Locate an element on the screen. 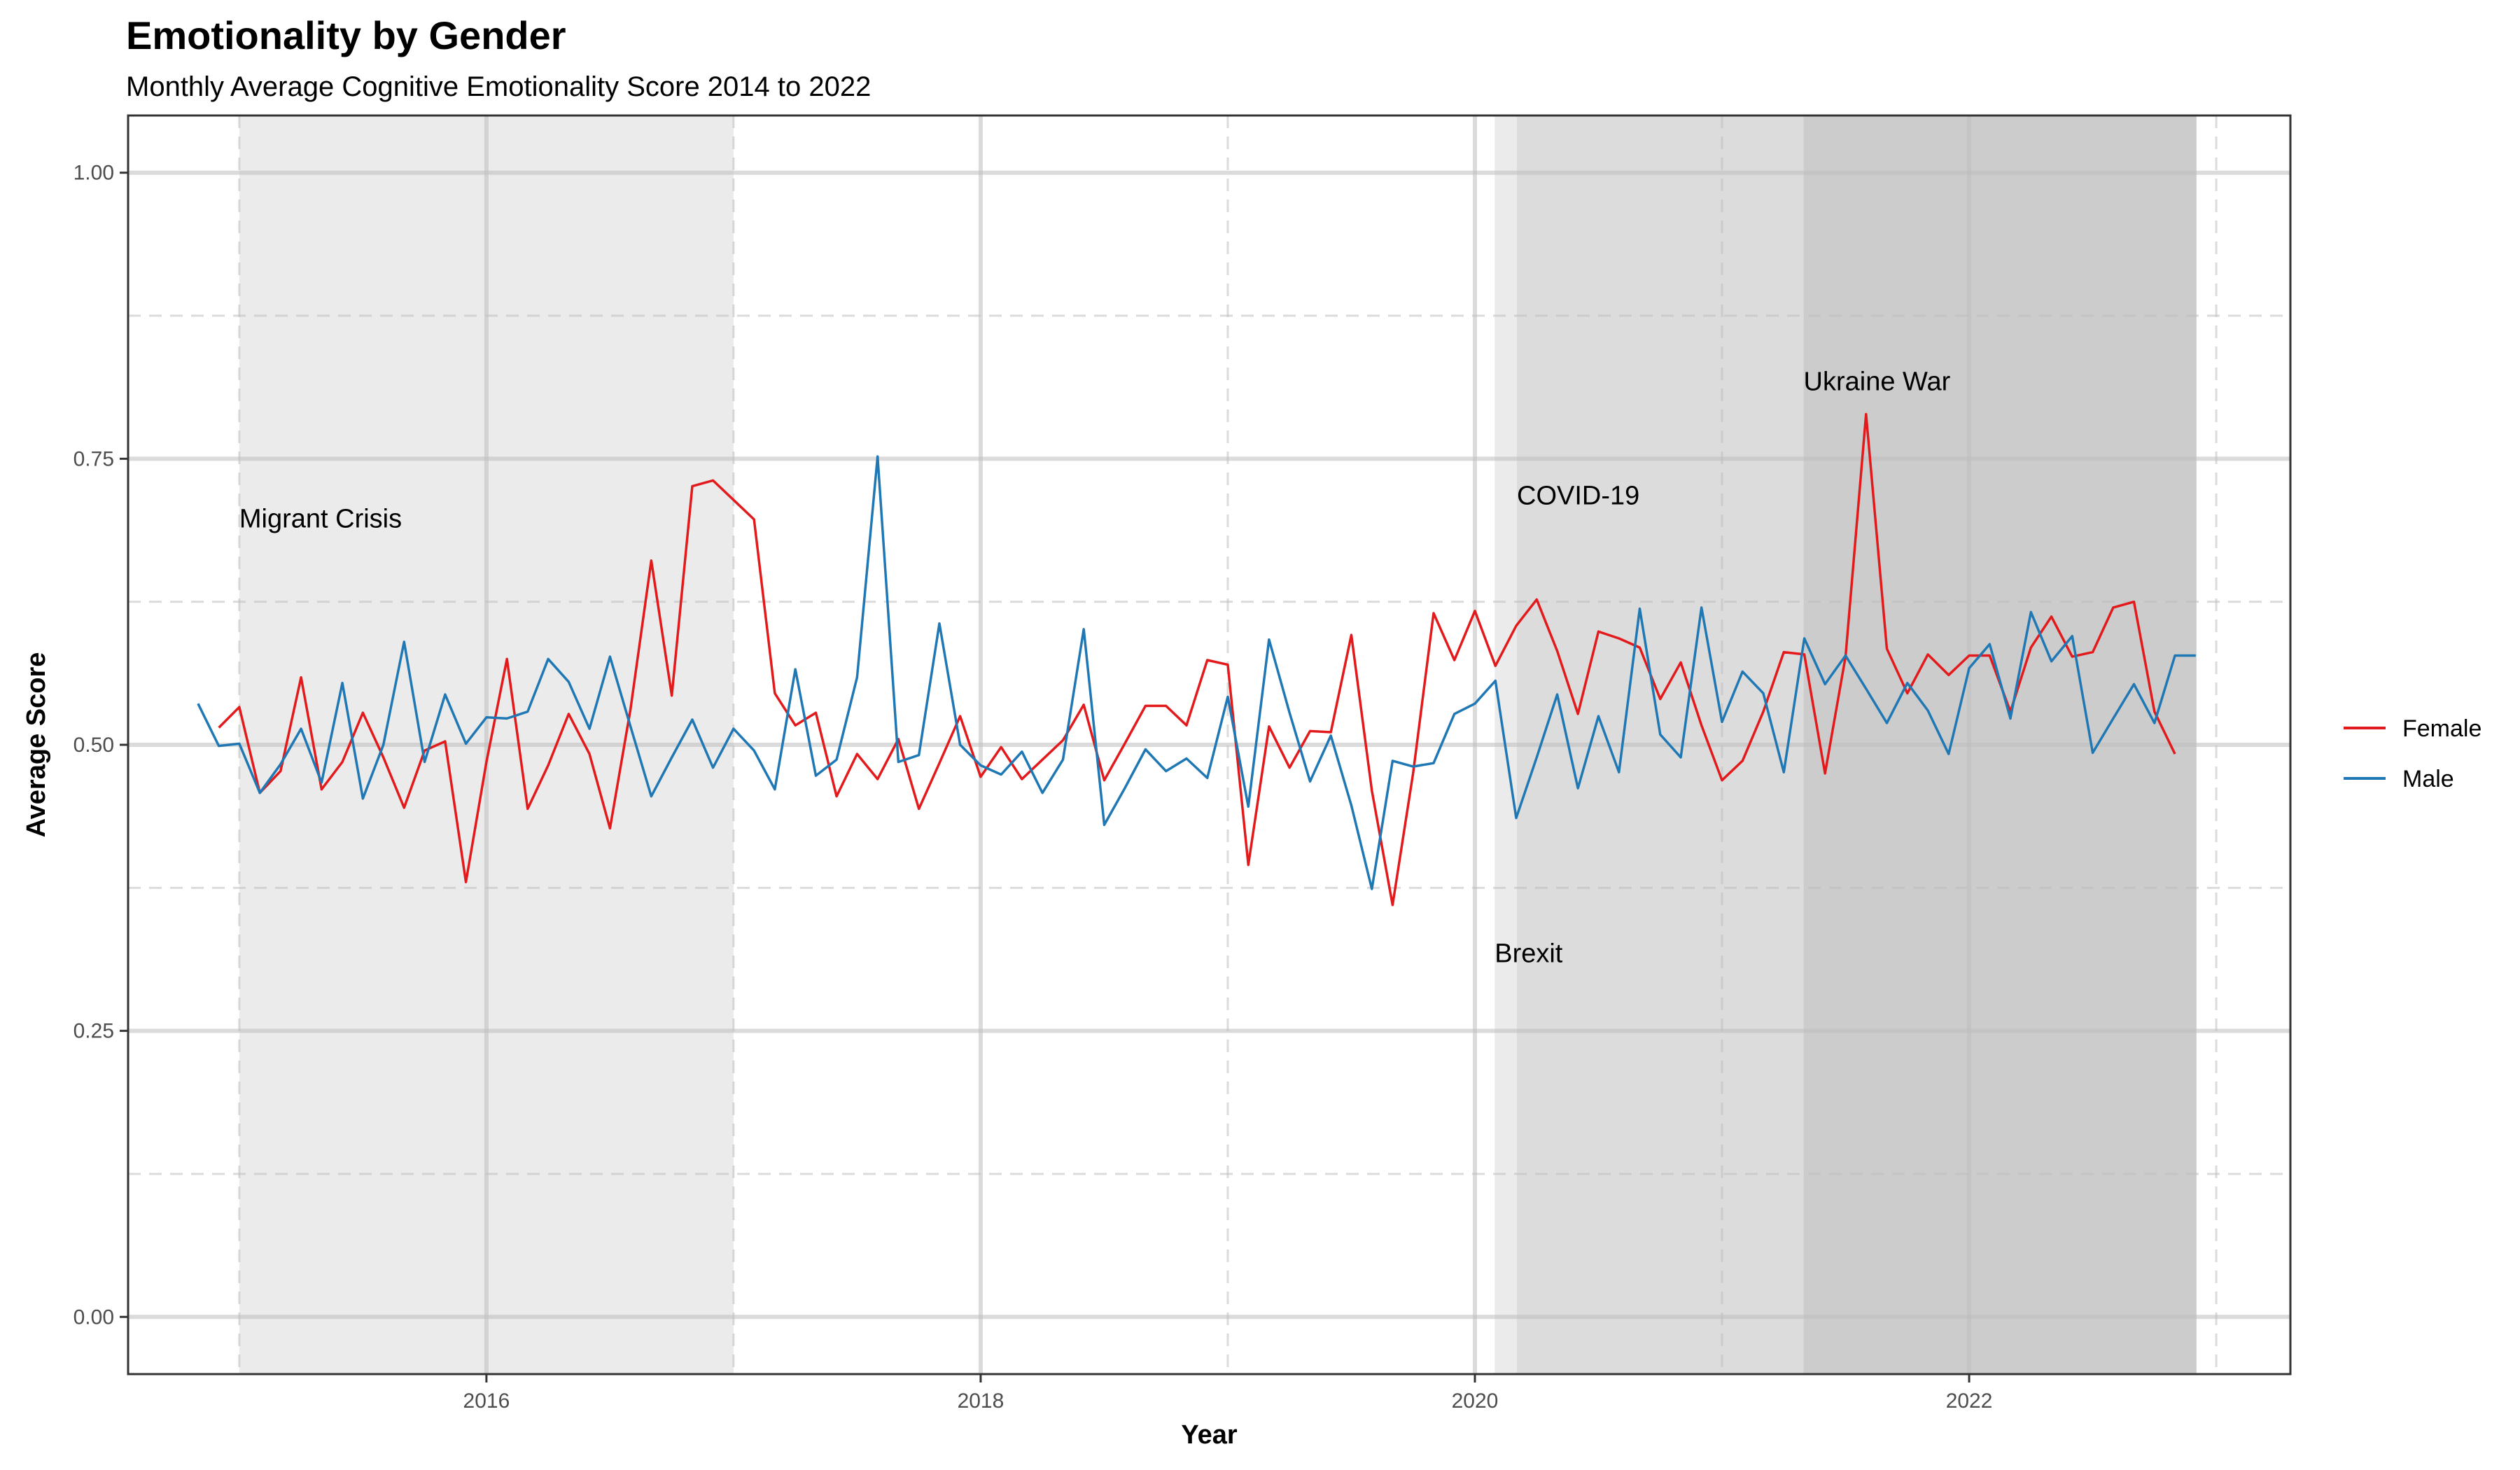 This screenshot has width=2520, height=1470. y-tick-label: 0.00 is located at coordinates (94, 1317).